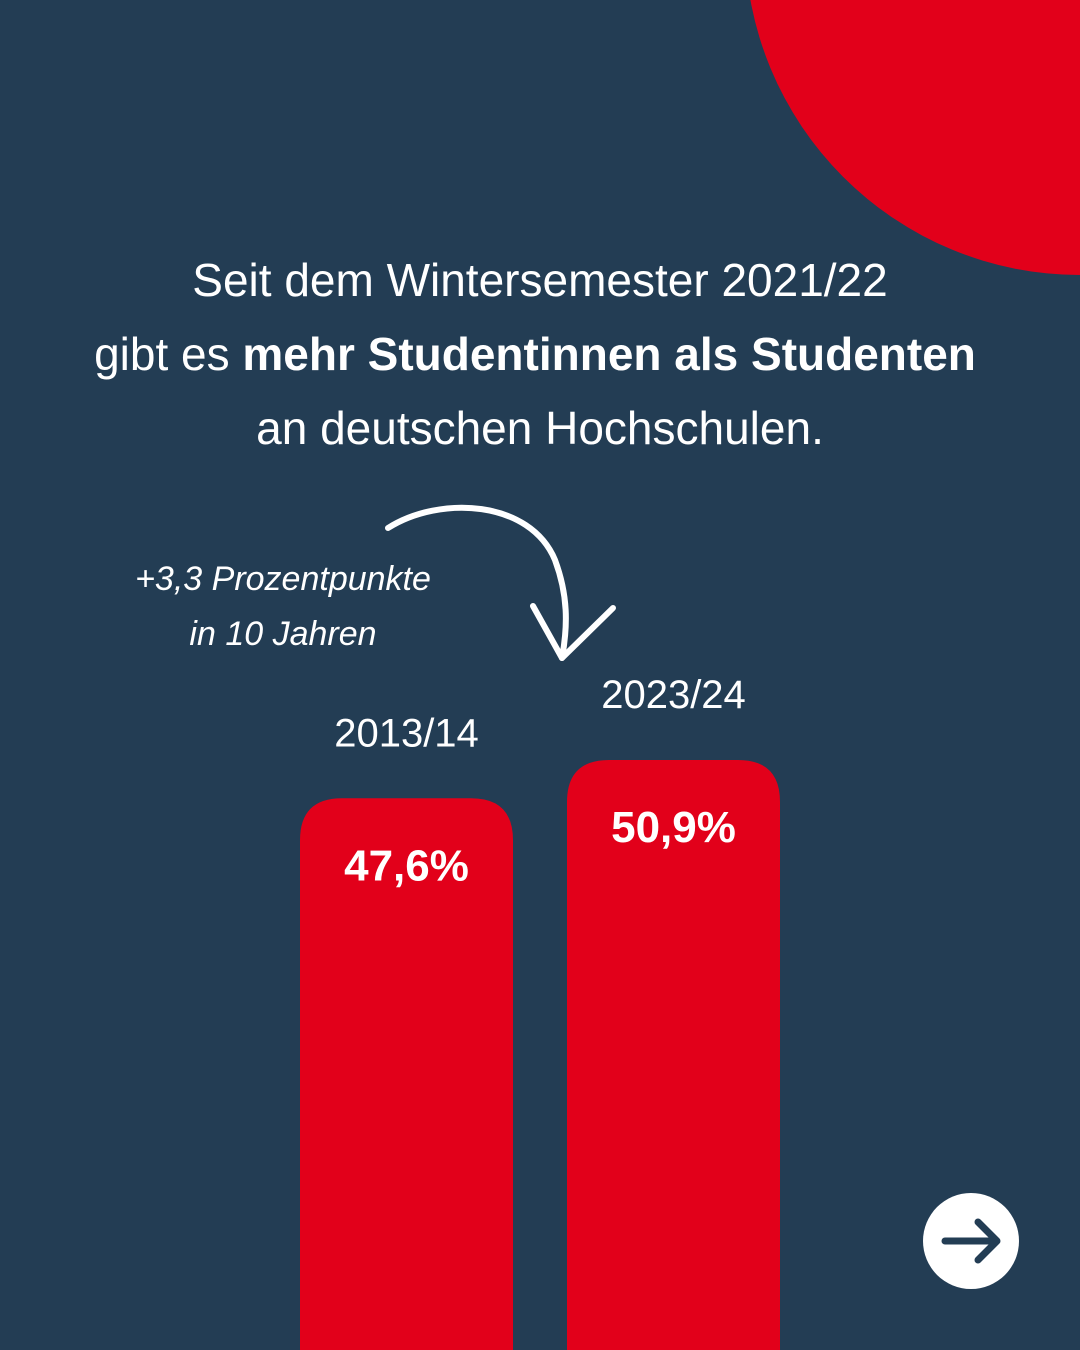 The width and height of the screenshot is (1080, 1350). Describe the element at coordinates (162, 354) in the screenshot. I see `title-part: gibt es` at that location.